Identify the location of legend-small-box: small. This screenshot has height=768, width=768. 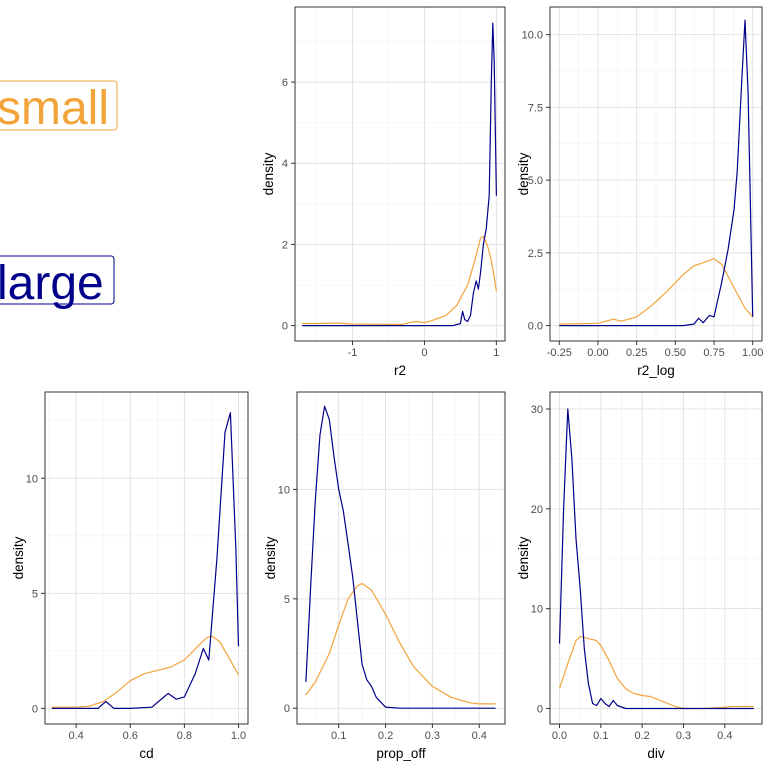
(59, 107).